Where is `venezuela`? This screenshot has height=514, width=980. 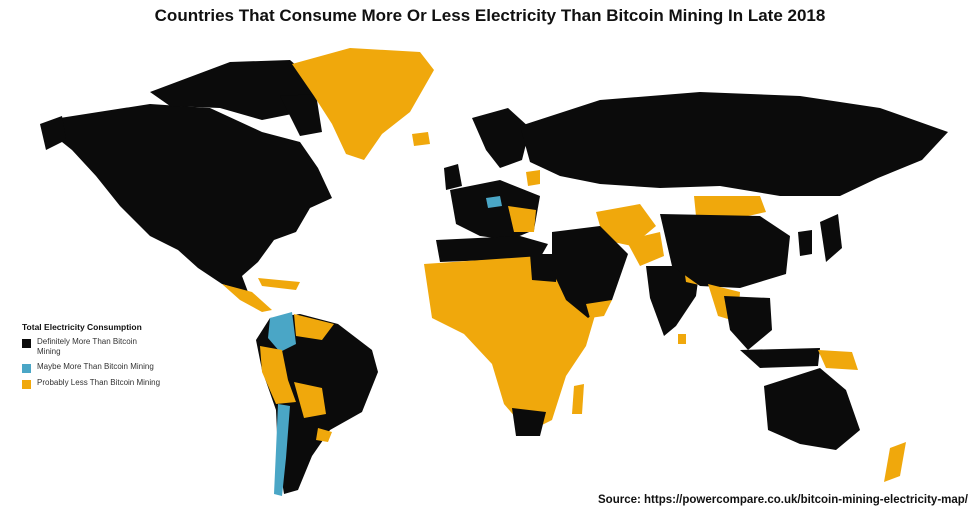
venezuela is located at coordinates (314, 327).